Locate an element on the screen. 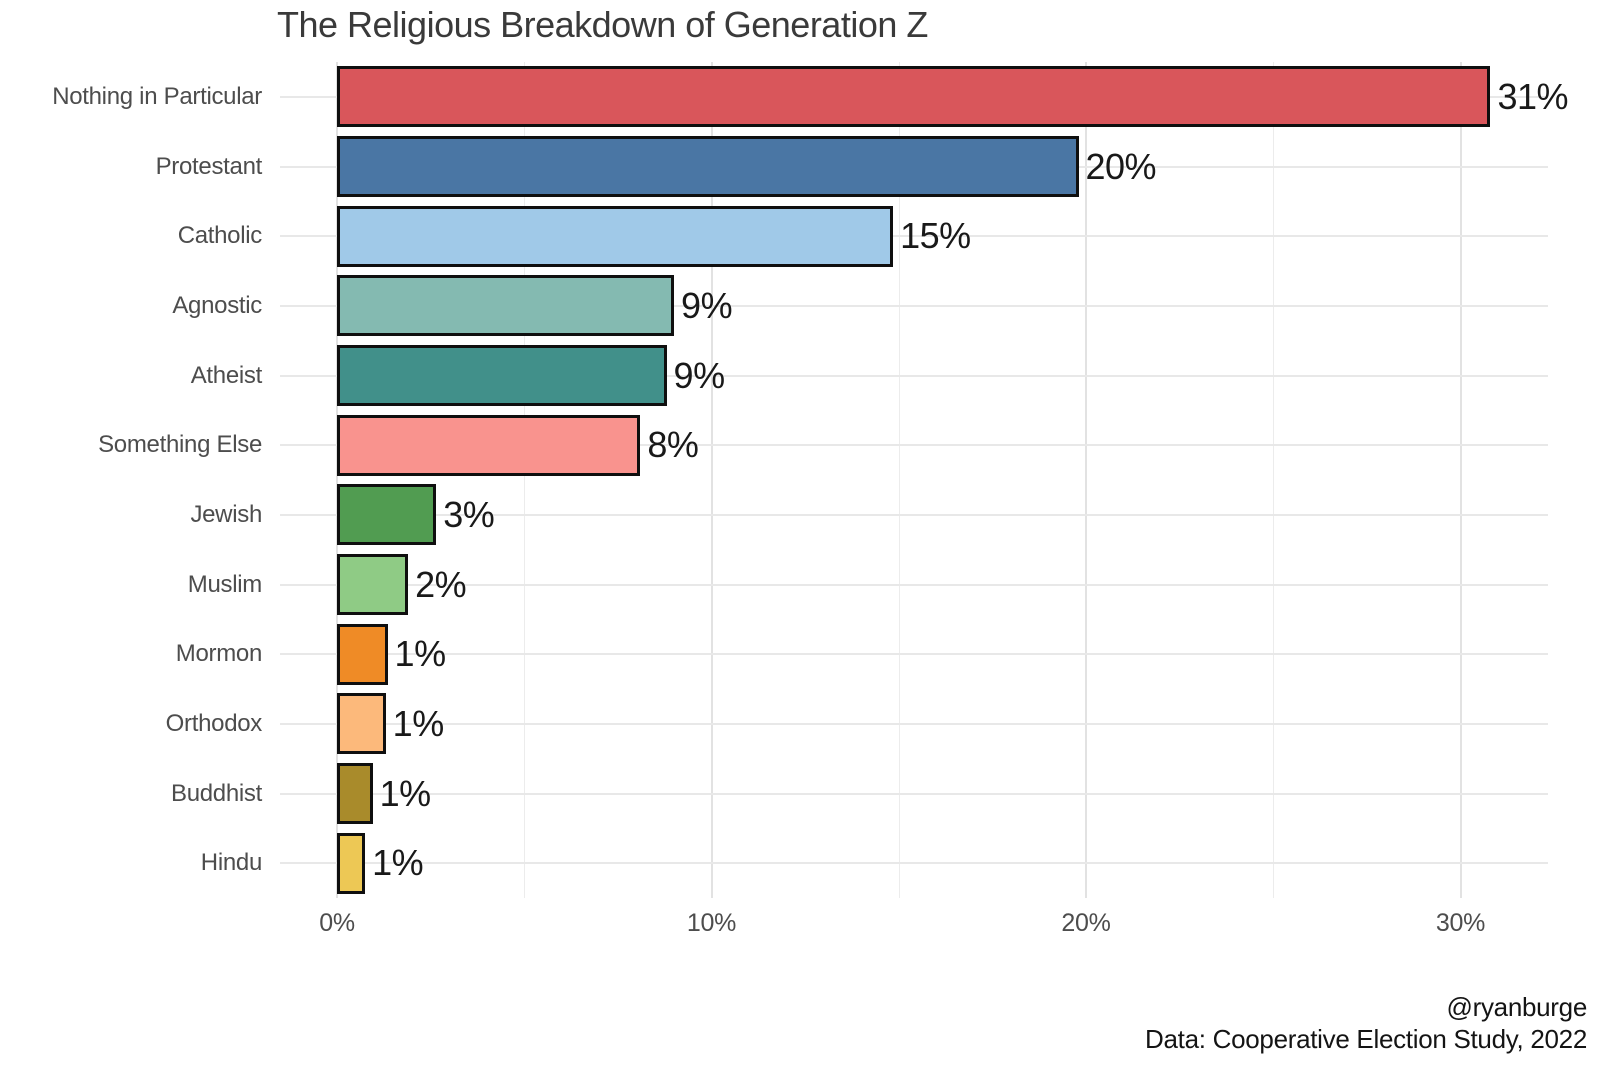 This screenshot has height=1066, width=1600. bar-catholic is located at coordinates (615, 236).